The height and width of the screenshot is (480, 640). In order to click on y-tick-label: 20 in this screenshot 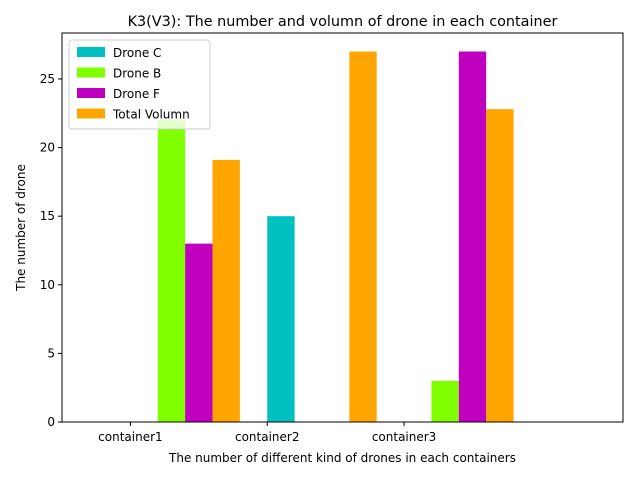, I will do `click(47, 148)`.